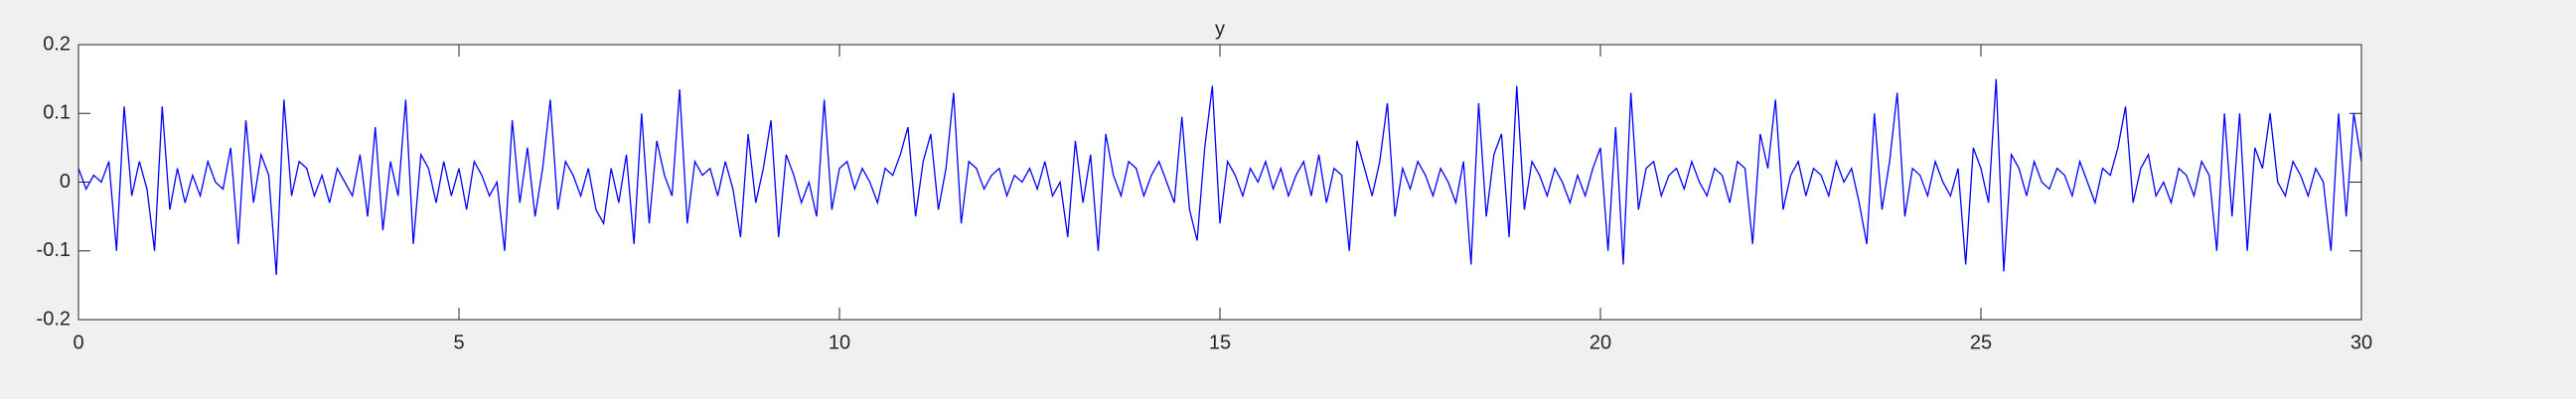 The height and width of the screenshot is (399, 2576). What do you see at coordinates (54, 250) in the screenshot?
I see `y-tick-label: -0.1` at bounding box center [54, 250].